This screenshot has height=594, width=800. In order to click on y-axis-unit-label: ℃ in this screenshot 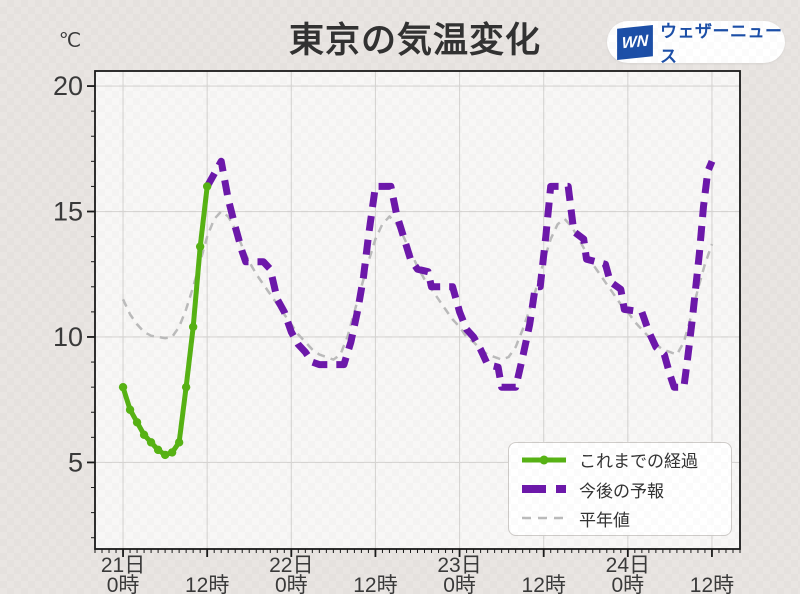, I will do `click(70, 41)`.